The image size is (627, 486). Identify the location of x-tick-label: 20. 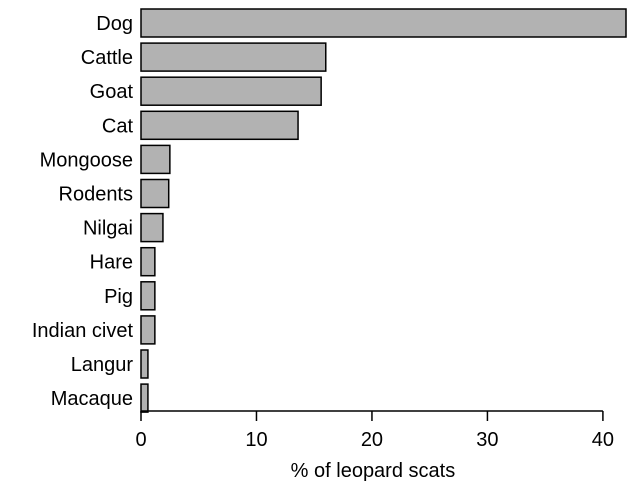
(372, 440).